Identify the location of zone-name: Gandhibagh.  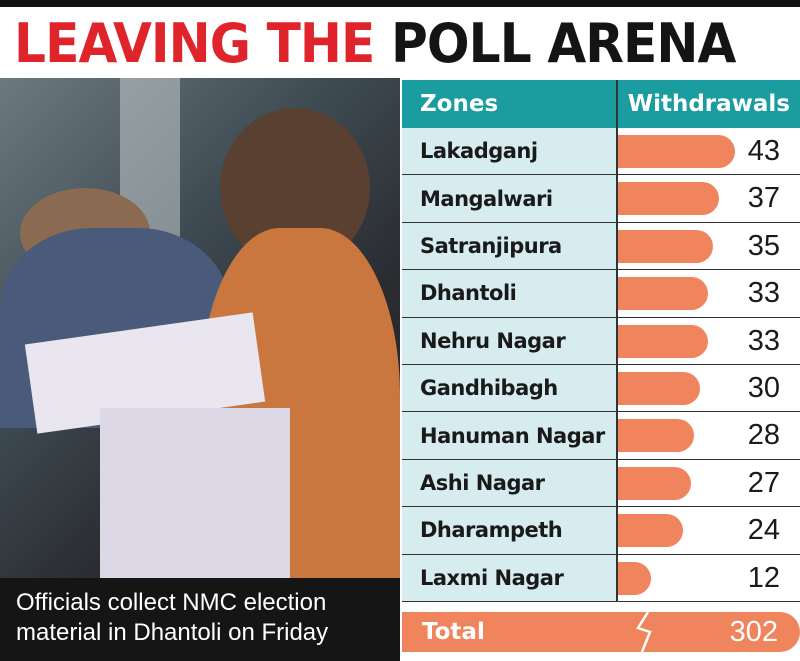
(510, 388).